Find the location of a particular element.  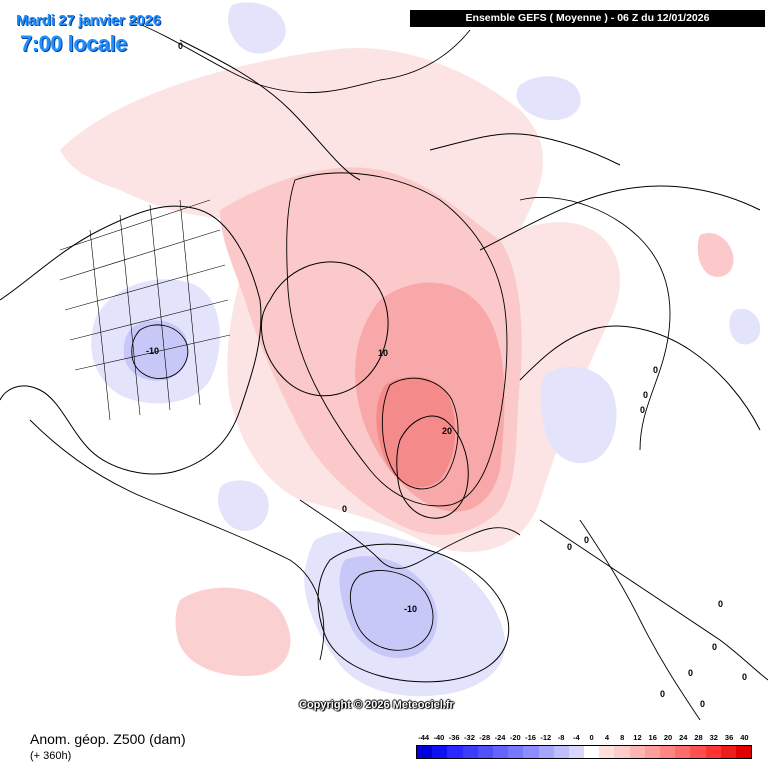

contour-zero-asia is located at coordinates (595, 324).